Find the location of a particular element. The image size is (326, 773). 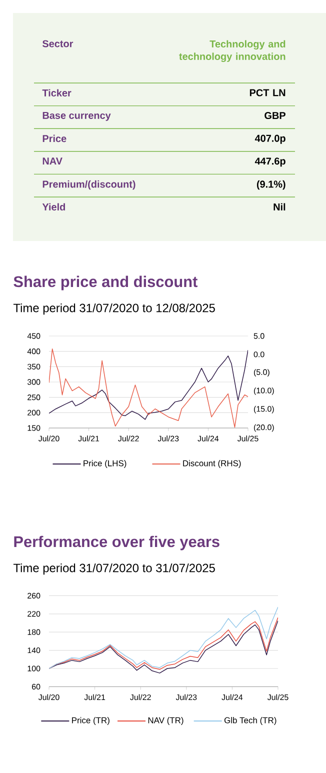

text: Technology and technology innovation is located at coordinates (232, 51).